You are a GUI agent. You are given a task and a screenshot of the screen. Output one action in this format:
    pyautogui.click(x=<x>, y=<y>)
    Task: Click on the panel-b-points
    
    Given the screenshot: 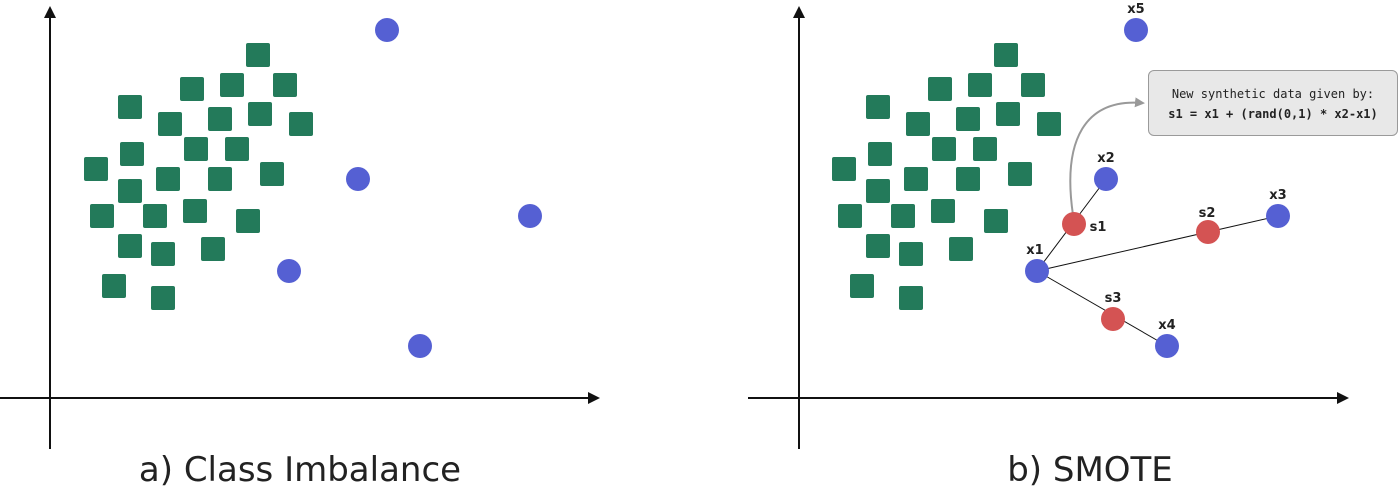 What is the action you would take?
    pyautogui.click(x=1157, y=188)
    